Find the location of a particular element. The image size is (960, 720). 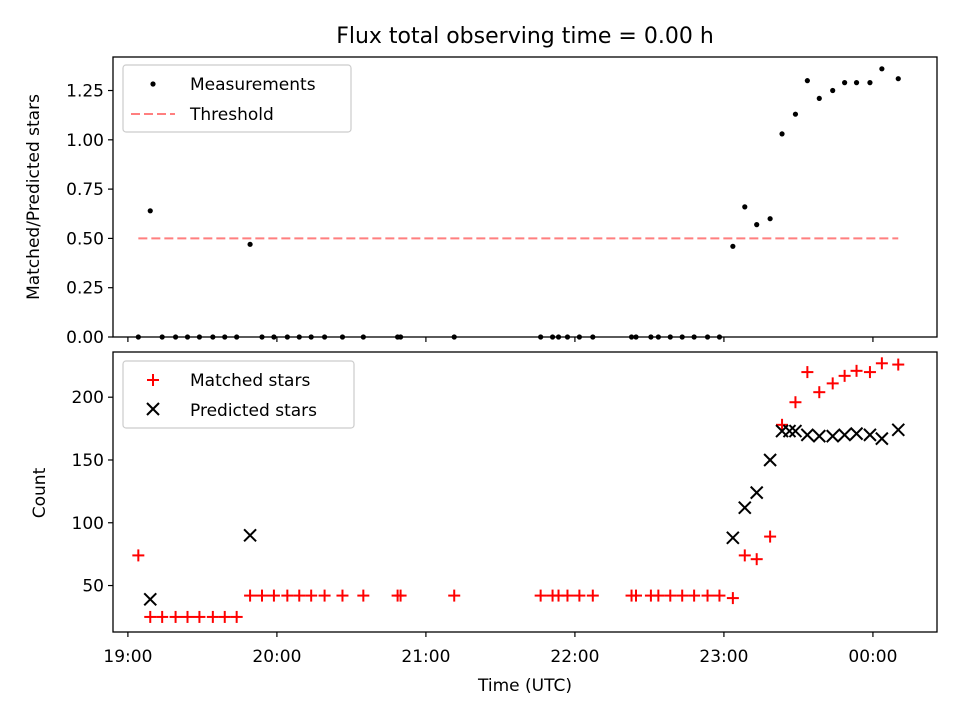

bottom-legend: Matched stars Predicted stars is located at coordinates (238, 394).